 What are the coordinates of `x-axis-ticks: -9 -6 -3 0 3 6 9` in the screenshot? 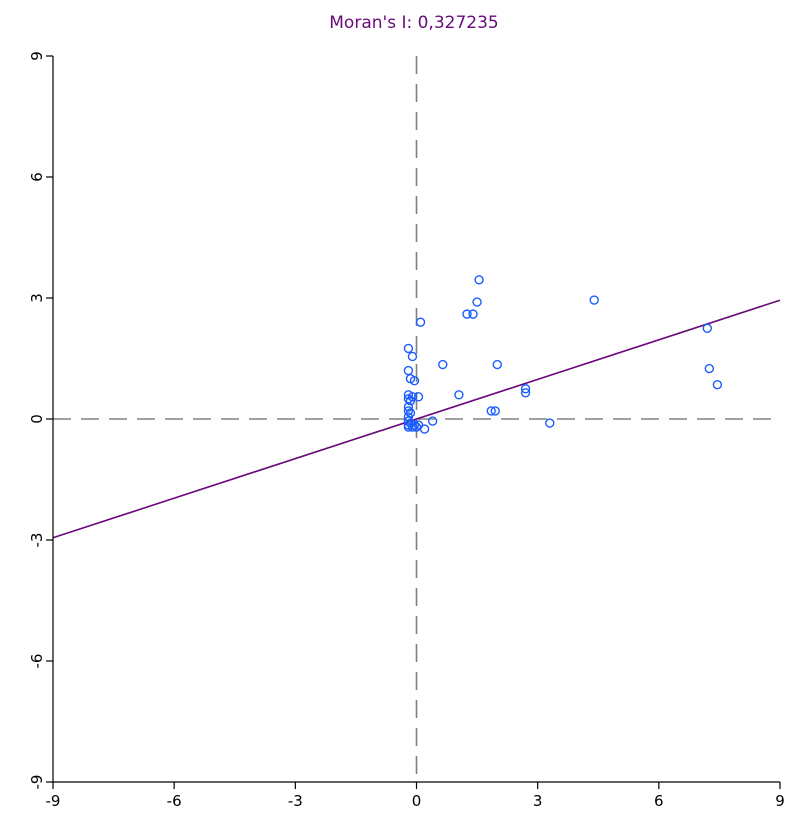 It's located at (415, 796).